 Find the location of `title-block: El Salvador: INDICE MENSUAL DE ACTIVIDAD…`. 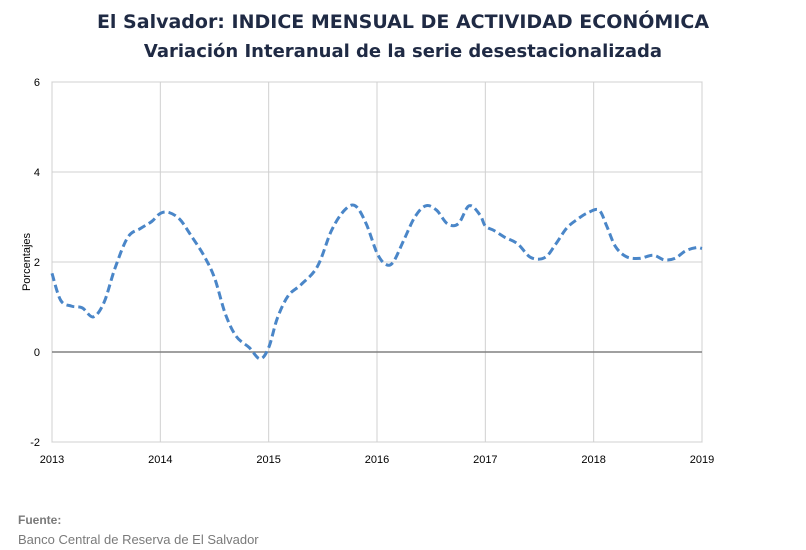

title-block: El Salvador: INDICE MENSUAL DE ACTIVIDAD… is located at coordinates (403, 37).